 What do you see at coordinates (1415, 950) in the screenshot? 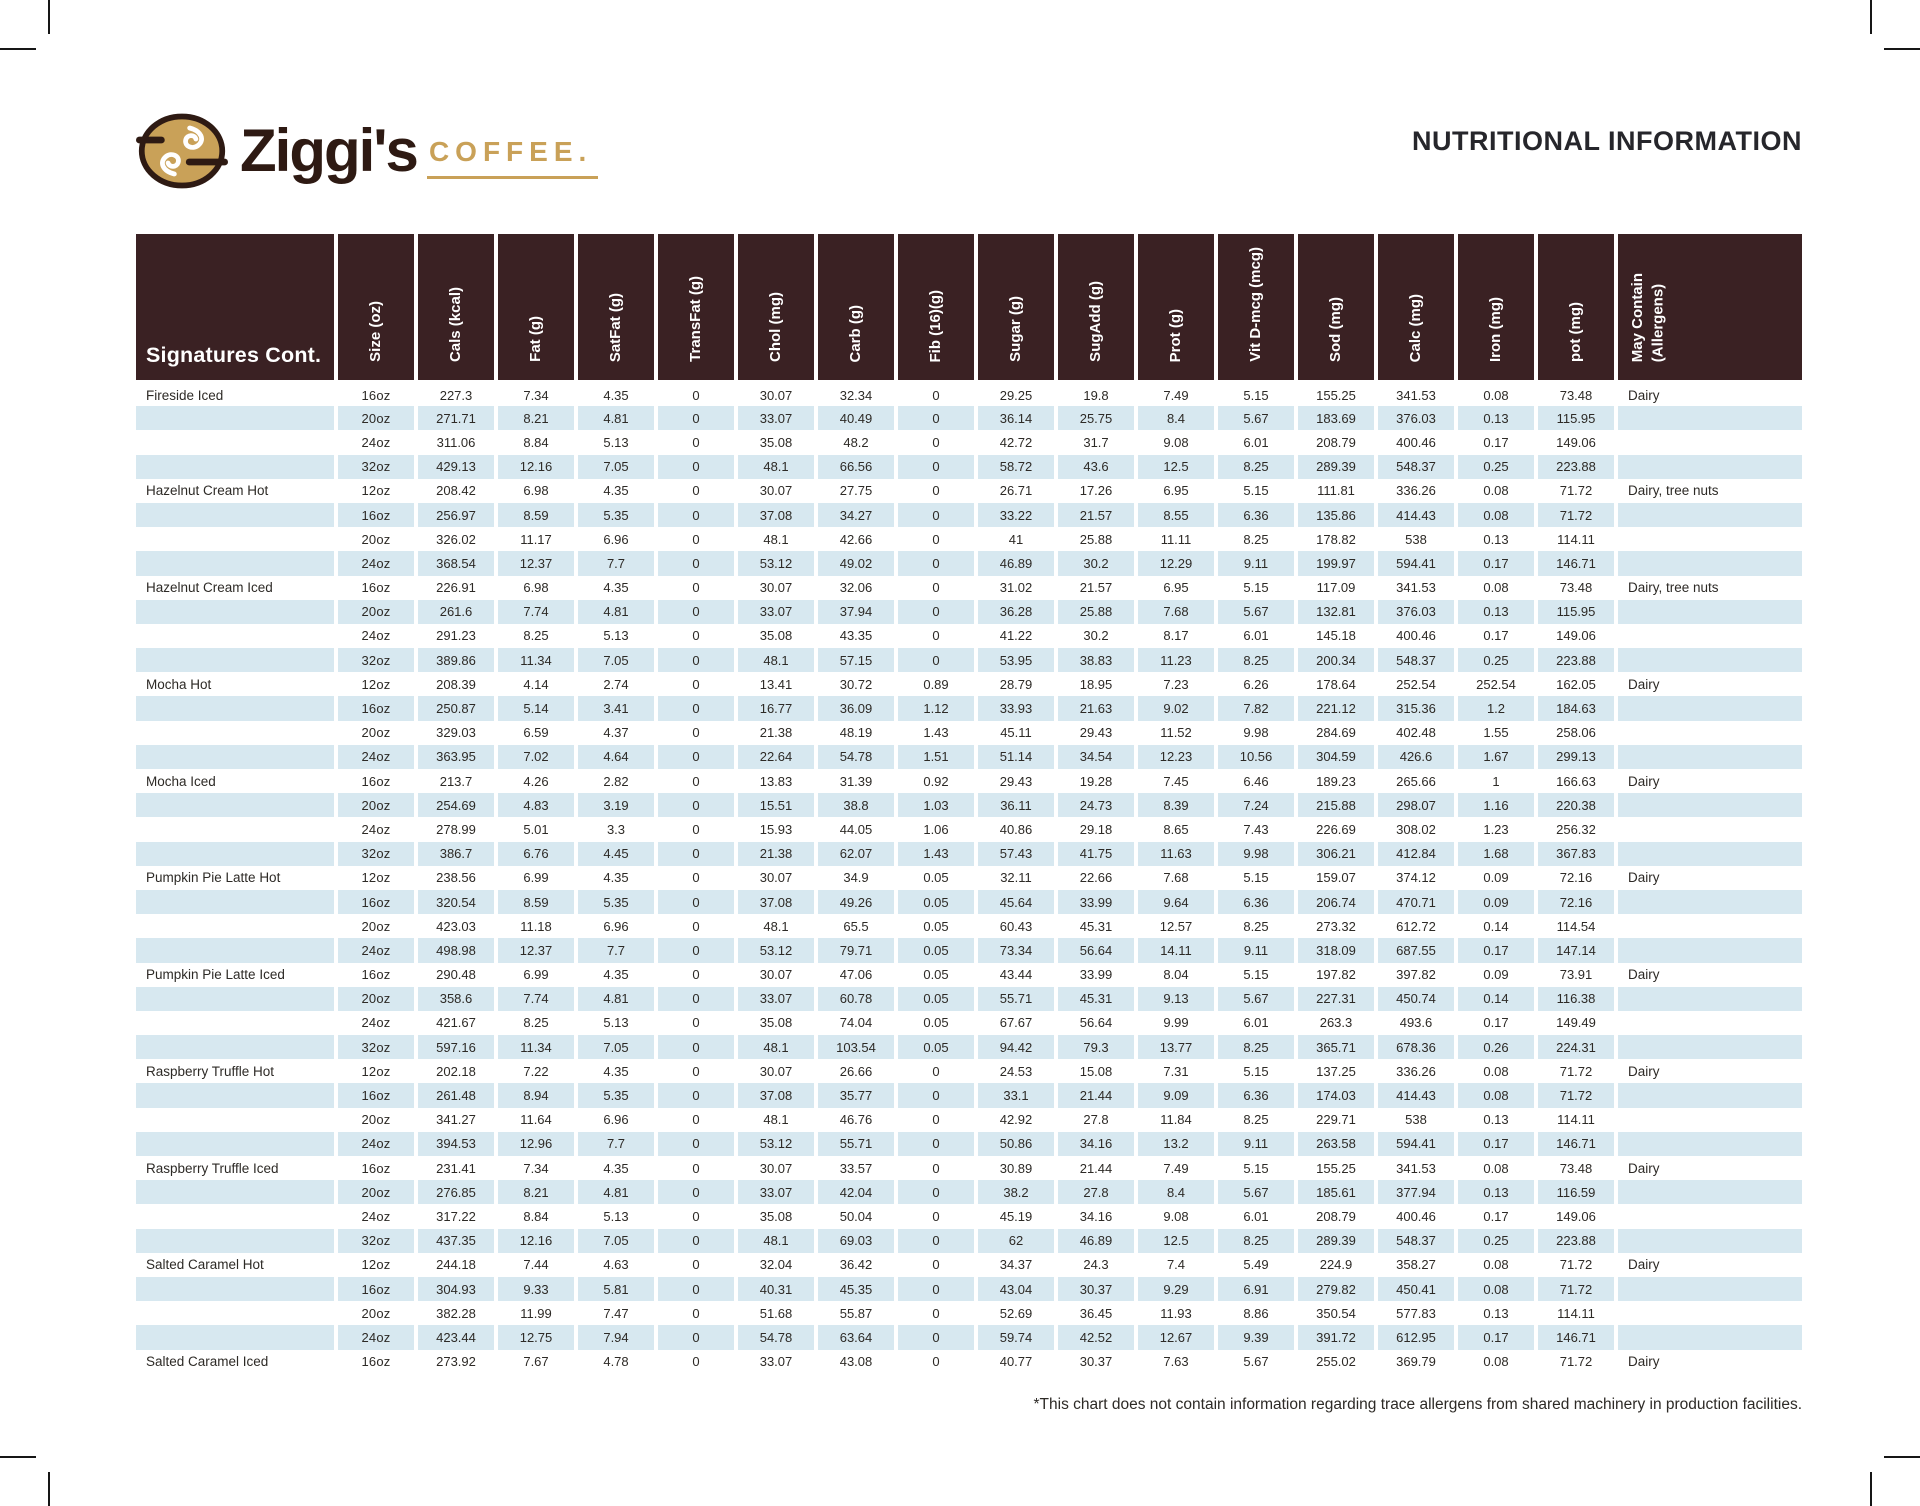
I see `value-cell: 687.55` at bounding box center [1415, 950].